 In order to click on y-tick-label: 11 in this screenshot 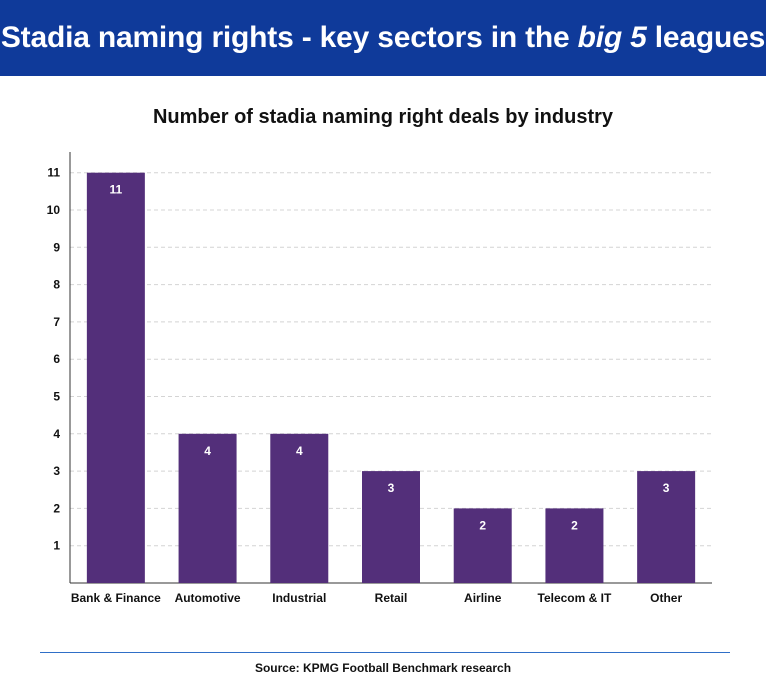, I will do `click(53, 173)`.